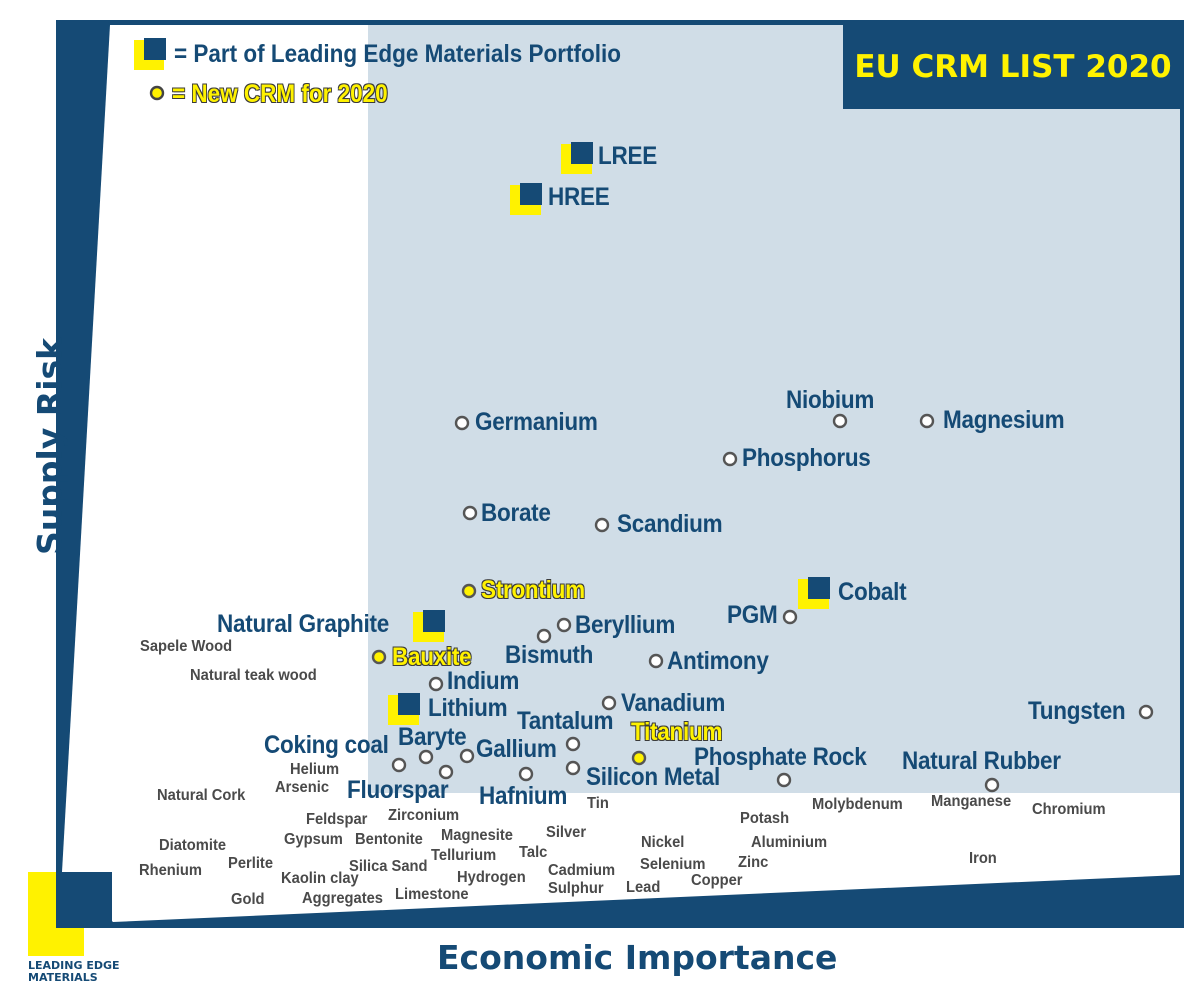 This screenshot has height=1002, width=1200. Describe the element at coordinates (313, 839) in the screenshot. I see `label-gypsum: Gypsum` at that location.